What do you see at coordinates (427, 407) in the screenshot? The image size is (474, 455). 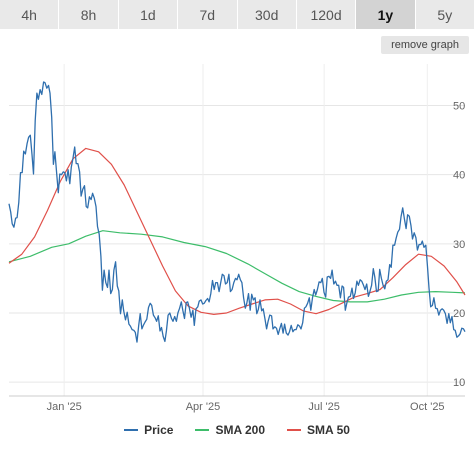 I see `x-tick-label: Oct '25` at bounding box center [427, 407].